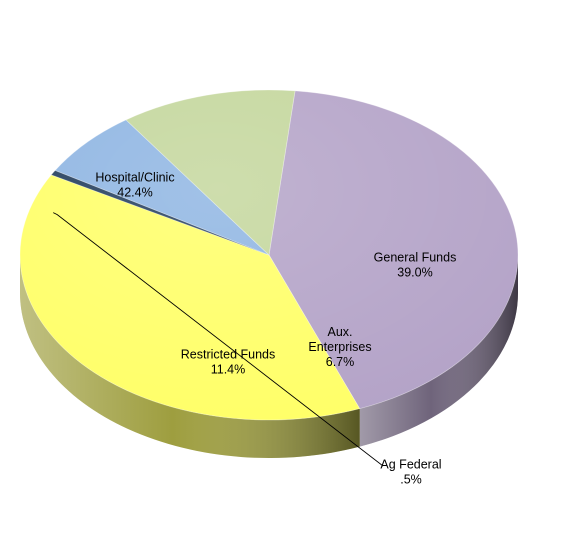 This screenshot has height=538, width=575. I want to click on slice-name-label: Restricted Funds, so click(228, 355).